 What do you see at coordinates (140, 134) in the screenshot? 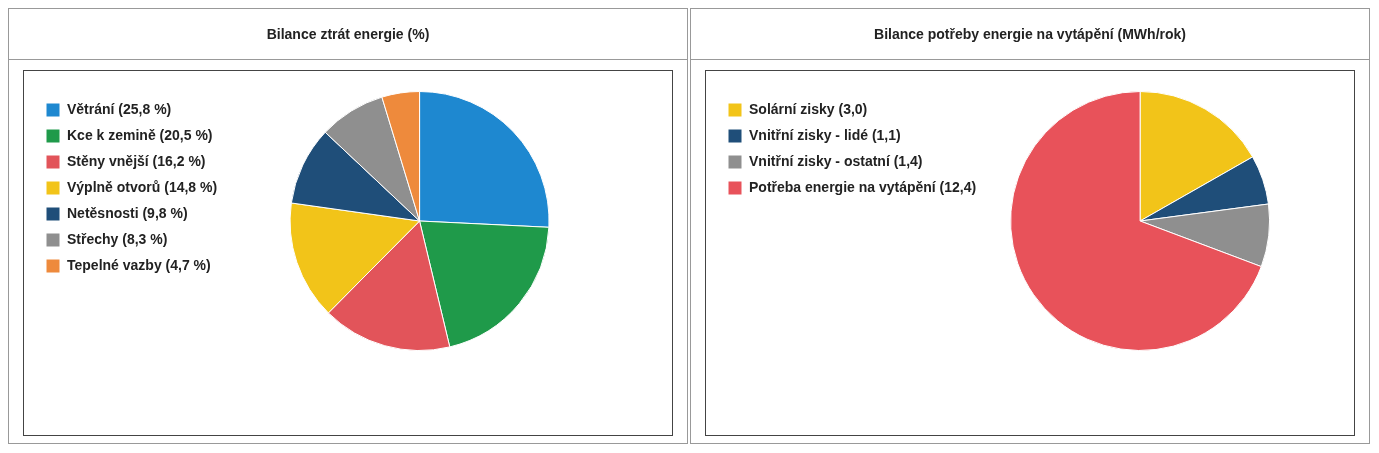
I see `legend-label: Kce k zemině (20,5 %)` at bounding box center [140, 134].